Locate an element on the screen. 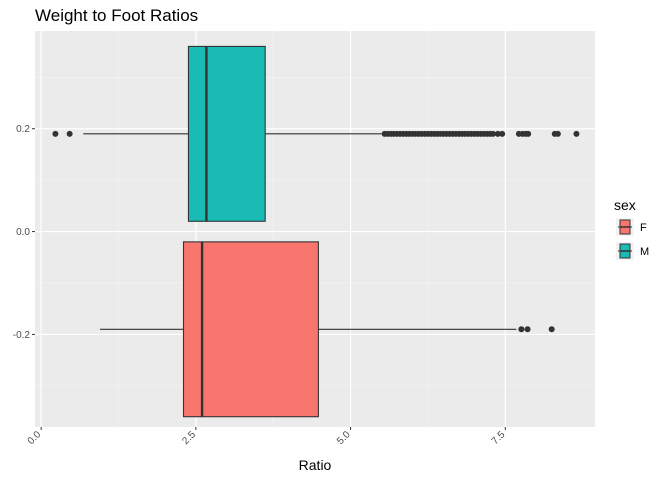  chart-title: Weight to Foot Ratios is located at coordinates (116, 15).